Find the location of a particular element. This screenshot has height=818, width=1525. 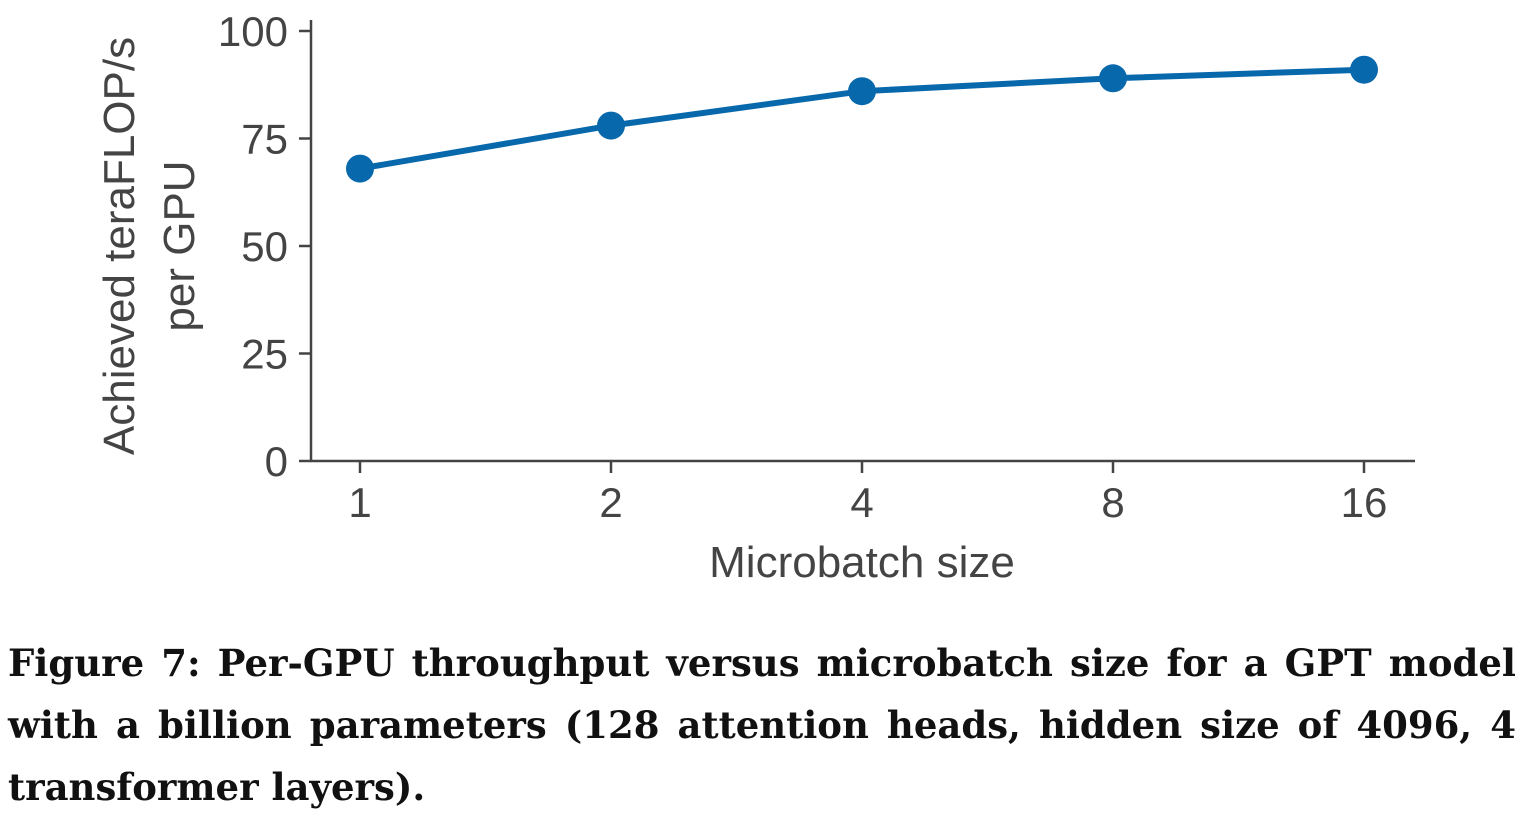

y-axis-label-line-2: per GPU is located at coordinates (179, 245).